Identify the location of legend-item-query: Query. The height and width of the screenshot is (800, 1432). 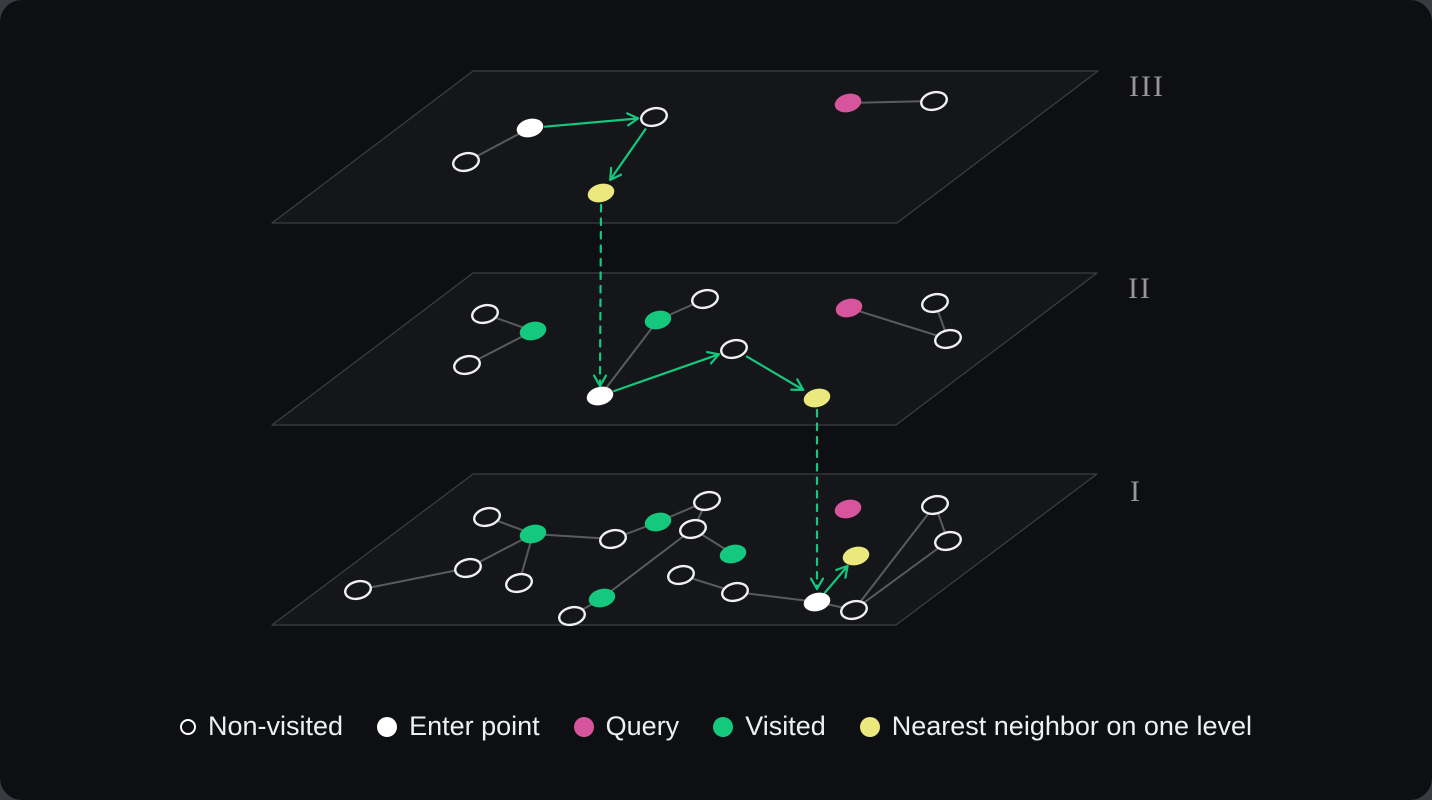
(626, 726).